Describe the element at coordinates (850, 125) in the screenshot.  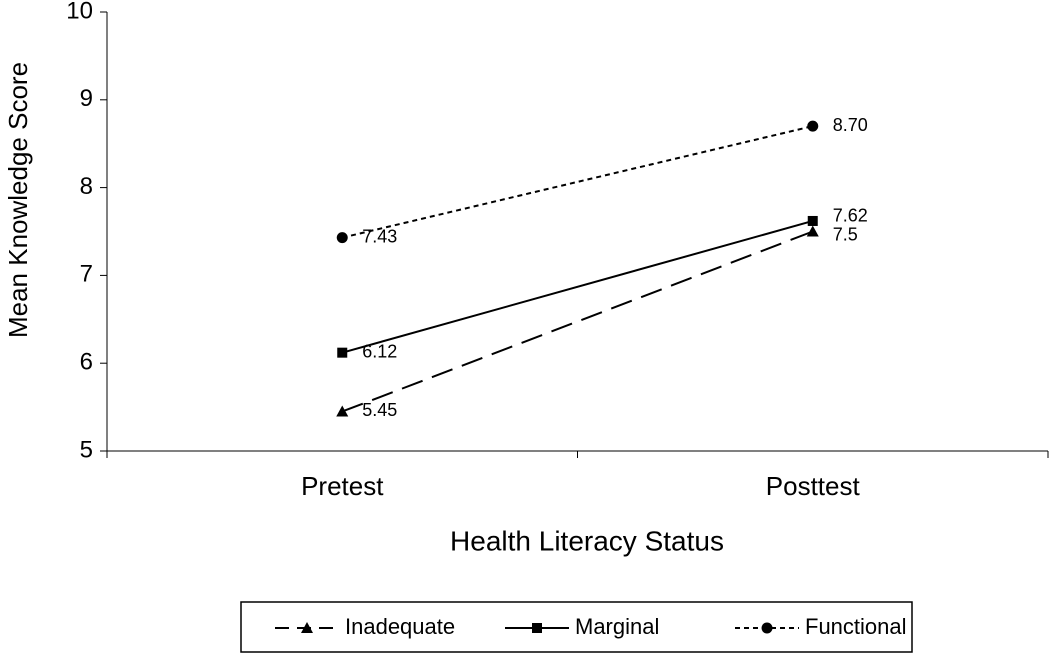
I see `data-label: 8.70` at that location.